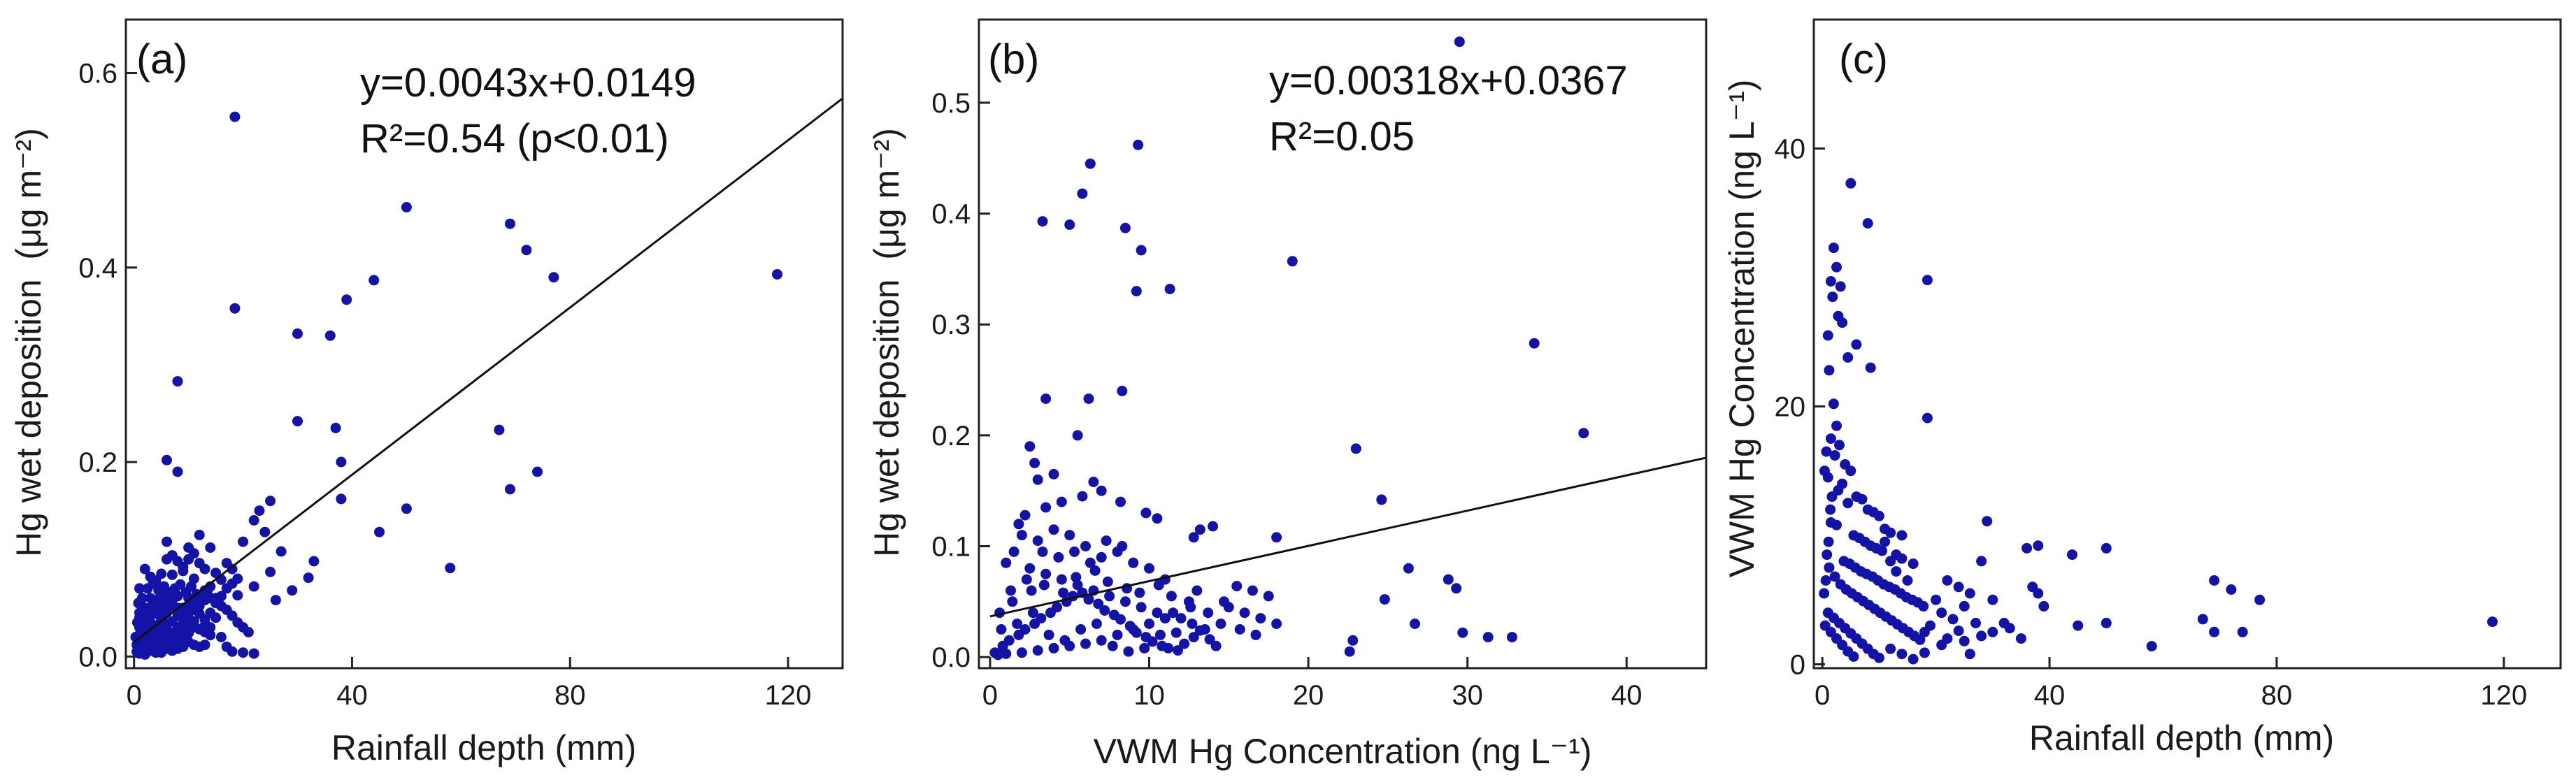 The image size is (2576, 780). I want to click on x-tick-label: 20, so click(1308, 696).